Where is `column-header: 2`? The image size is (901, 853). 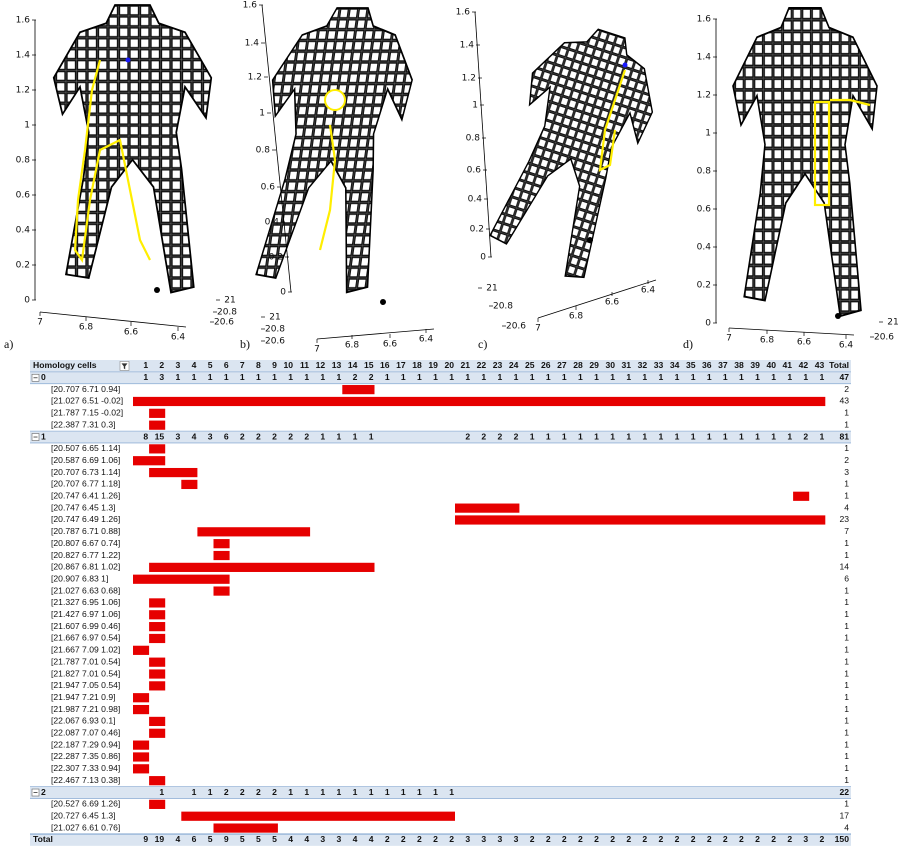
column-header: 2 is located at coordinates (161, 365).